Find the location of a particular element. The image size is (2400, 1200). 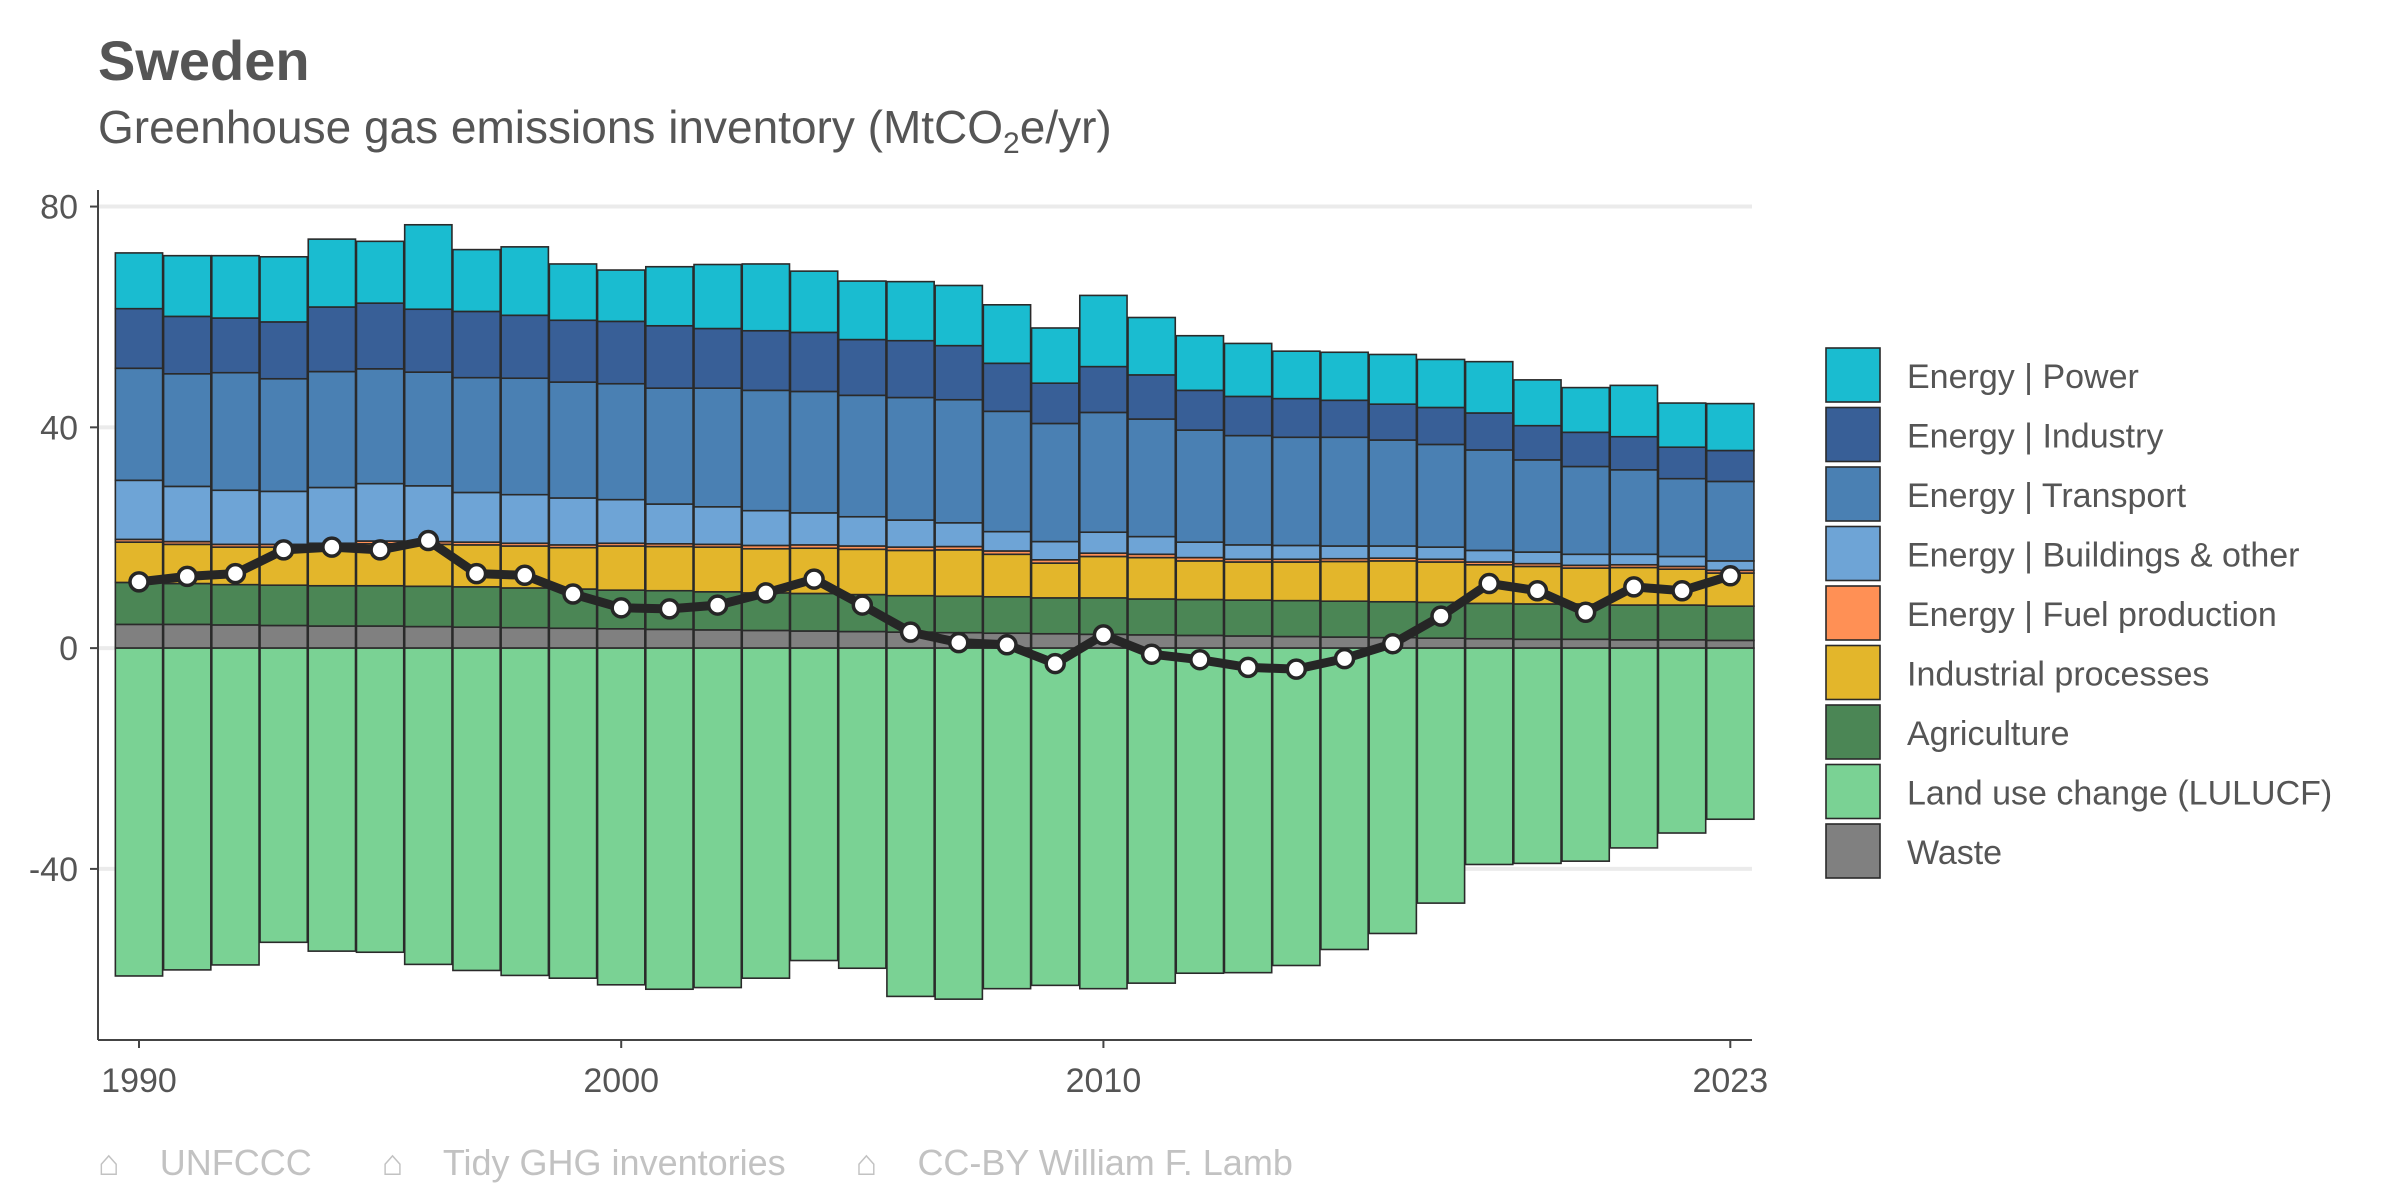

net-total-point-2017 is located at coordinates (1441, 616).